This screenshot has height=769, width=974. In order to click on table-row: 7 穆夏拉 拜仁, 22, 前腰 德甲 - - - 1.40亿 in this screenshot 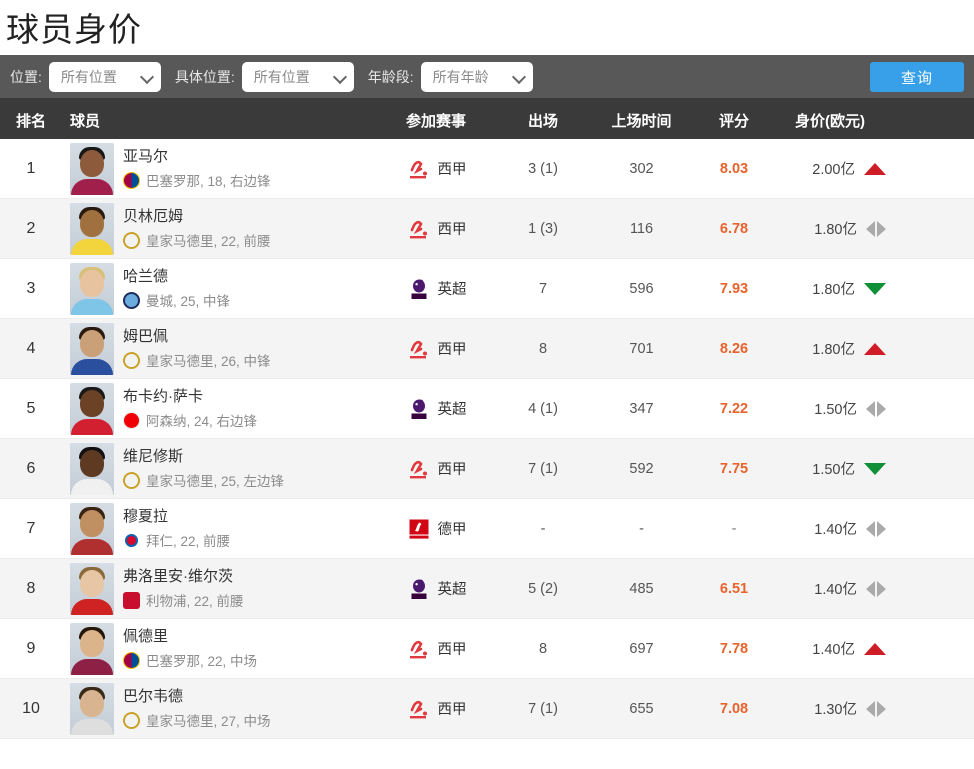, I will do `click(487, 529)`.